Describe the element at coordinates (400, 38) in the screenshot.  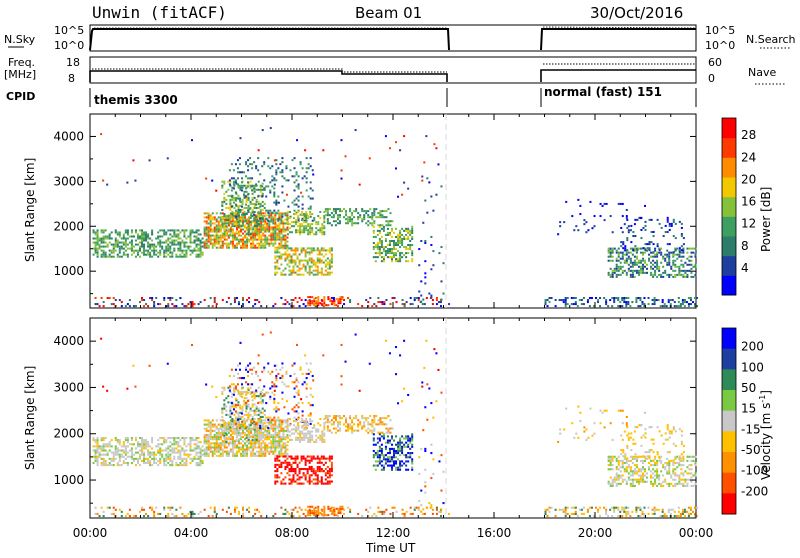
I see `nsky-panel: N.Sky 10^5 10^0 10^5 10^0 N.Search` at that location.